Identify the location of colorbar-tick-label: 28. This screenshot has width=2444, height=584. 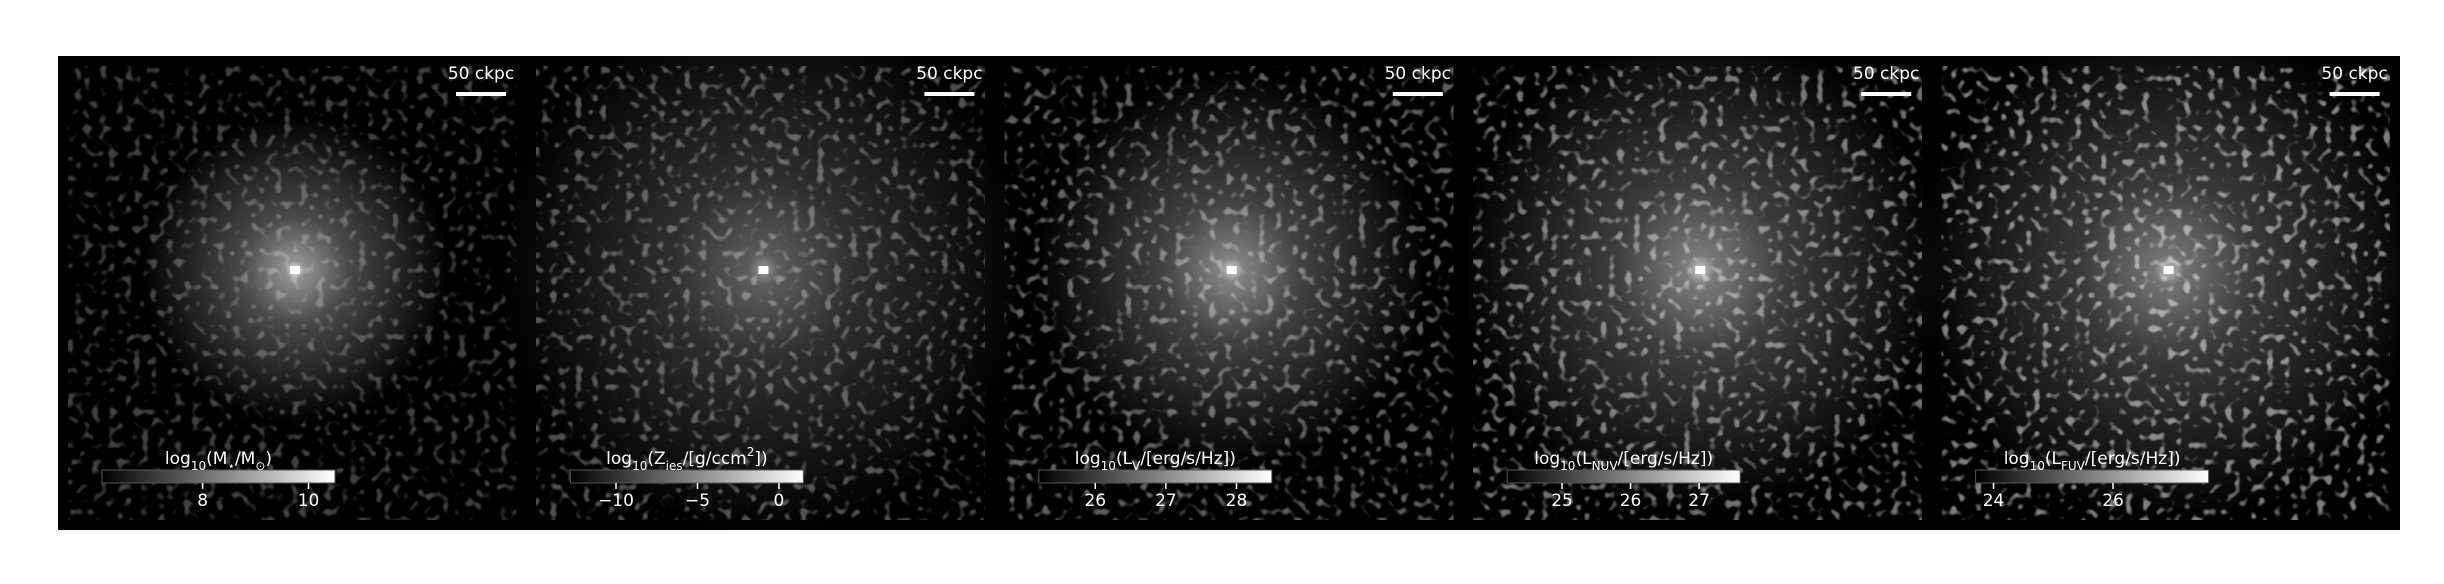
(1237, 501).